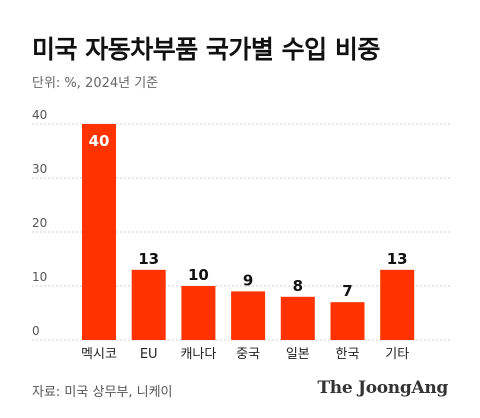 This screenshot has width=480, height=418. Describe the element at coordinates (95, 83) in the screenshot. I see `chart-unit-note: 단위: %, 2024년 기준` at that location.